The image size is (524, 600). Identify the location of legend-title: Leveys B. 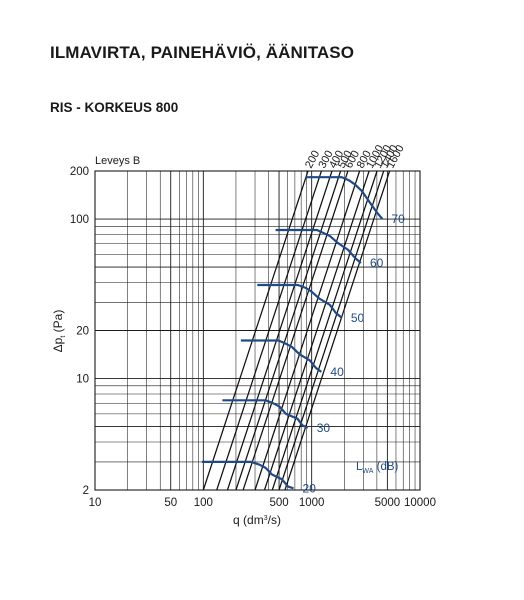
(117, 161).